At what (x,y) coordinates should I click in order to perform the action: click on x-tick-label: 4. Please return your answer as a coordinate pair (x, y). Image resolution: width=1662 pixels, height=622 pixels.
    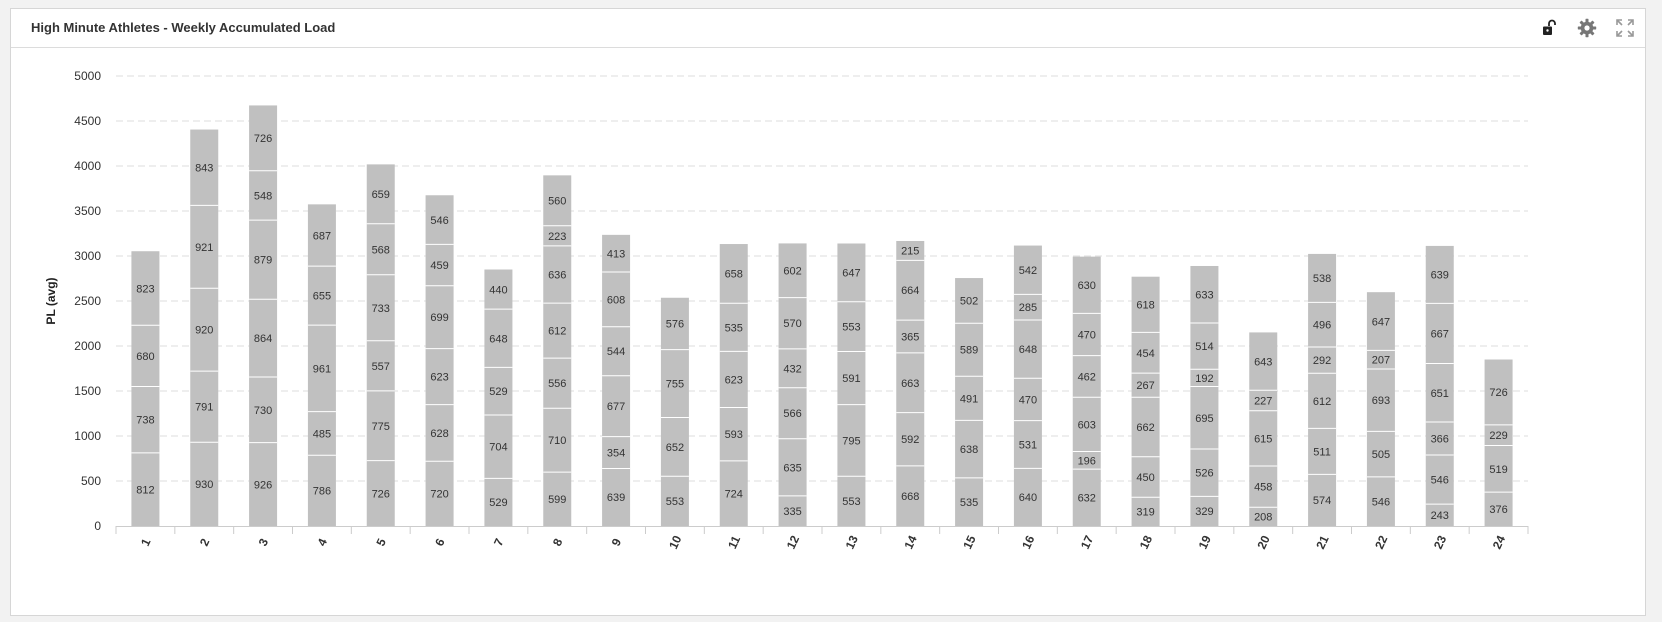
    Looking at the image, I should click on (323, 542).